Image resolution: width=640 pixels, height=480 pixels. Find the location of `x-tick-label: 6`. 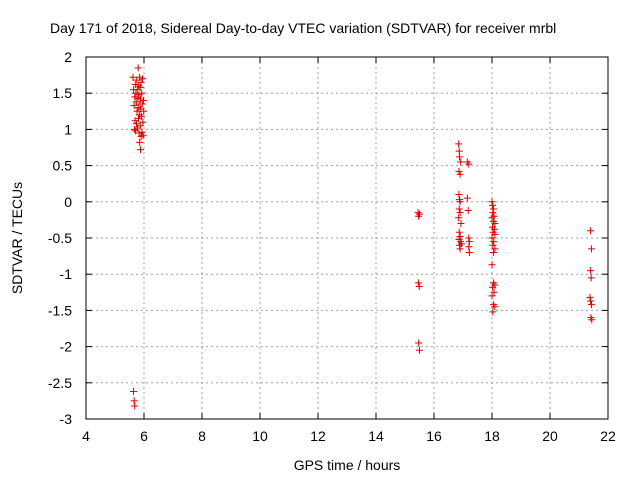

x-tick-label: 6 is located at coordinates (144, 436).